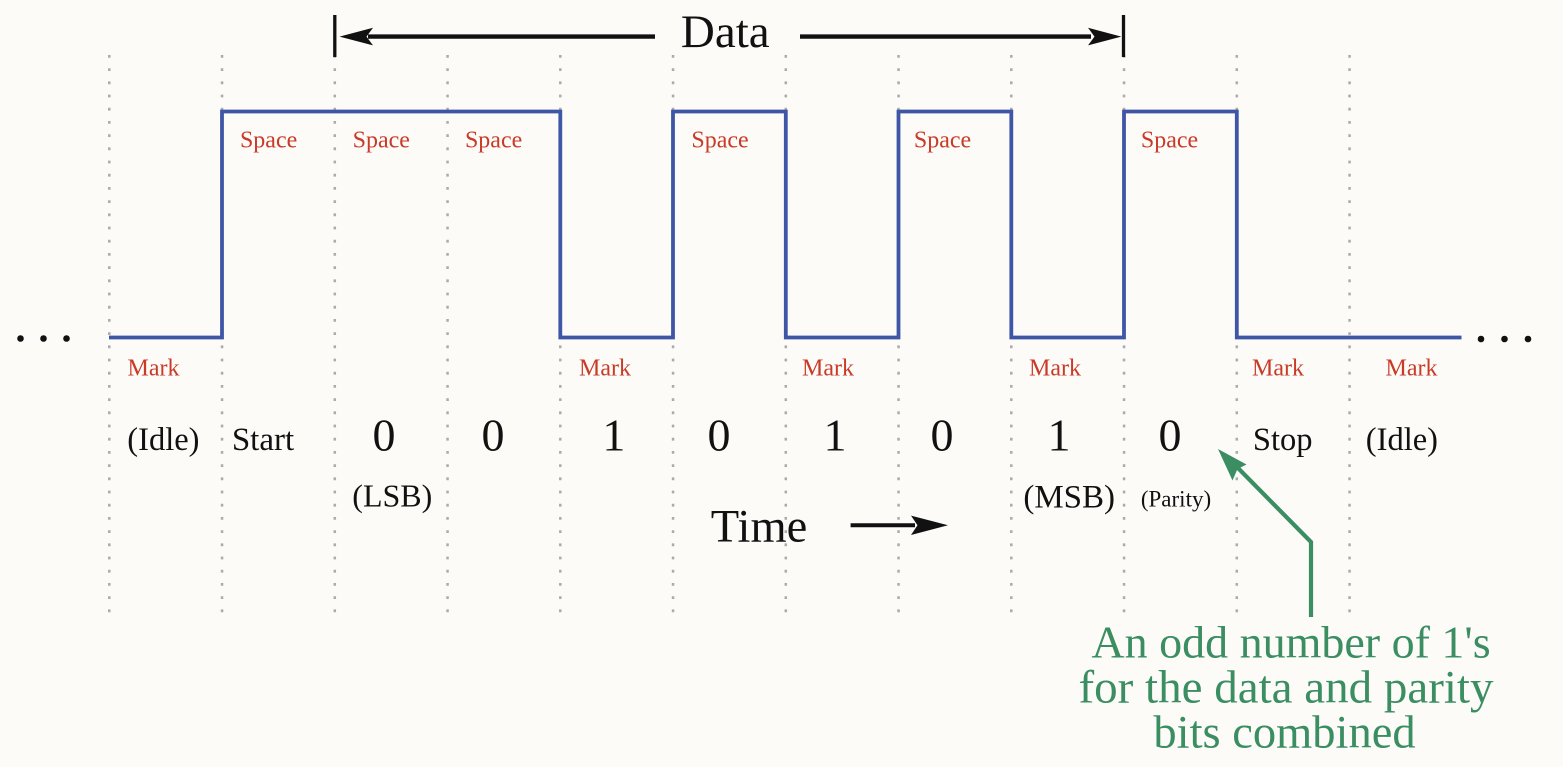 Image resolution: width=1563 pixels, height=767 pixels. I want to click on svg-text: Time, so click(759, 527).